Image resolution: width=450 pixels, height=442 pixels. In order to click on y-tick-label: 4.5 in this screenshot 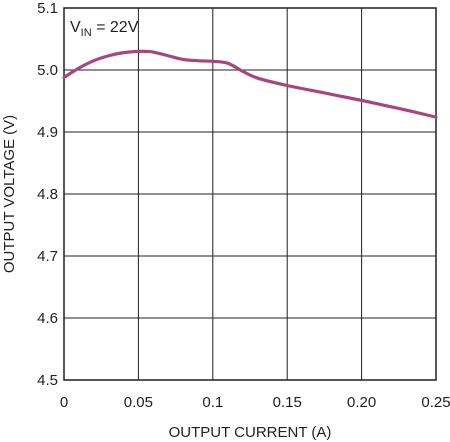, I will do `click(47, 380)`.